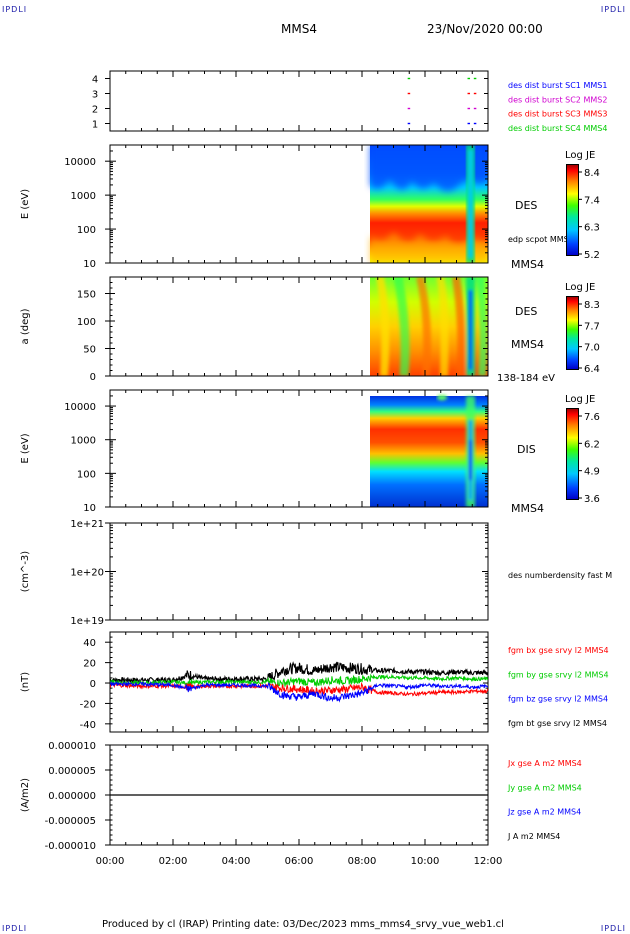 The width and height of the screenshot is (630, 934). Describe the element at coordinates (527, 344) in the screenshot. I see `label-mms4-pitch: MMS4` at that location.